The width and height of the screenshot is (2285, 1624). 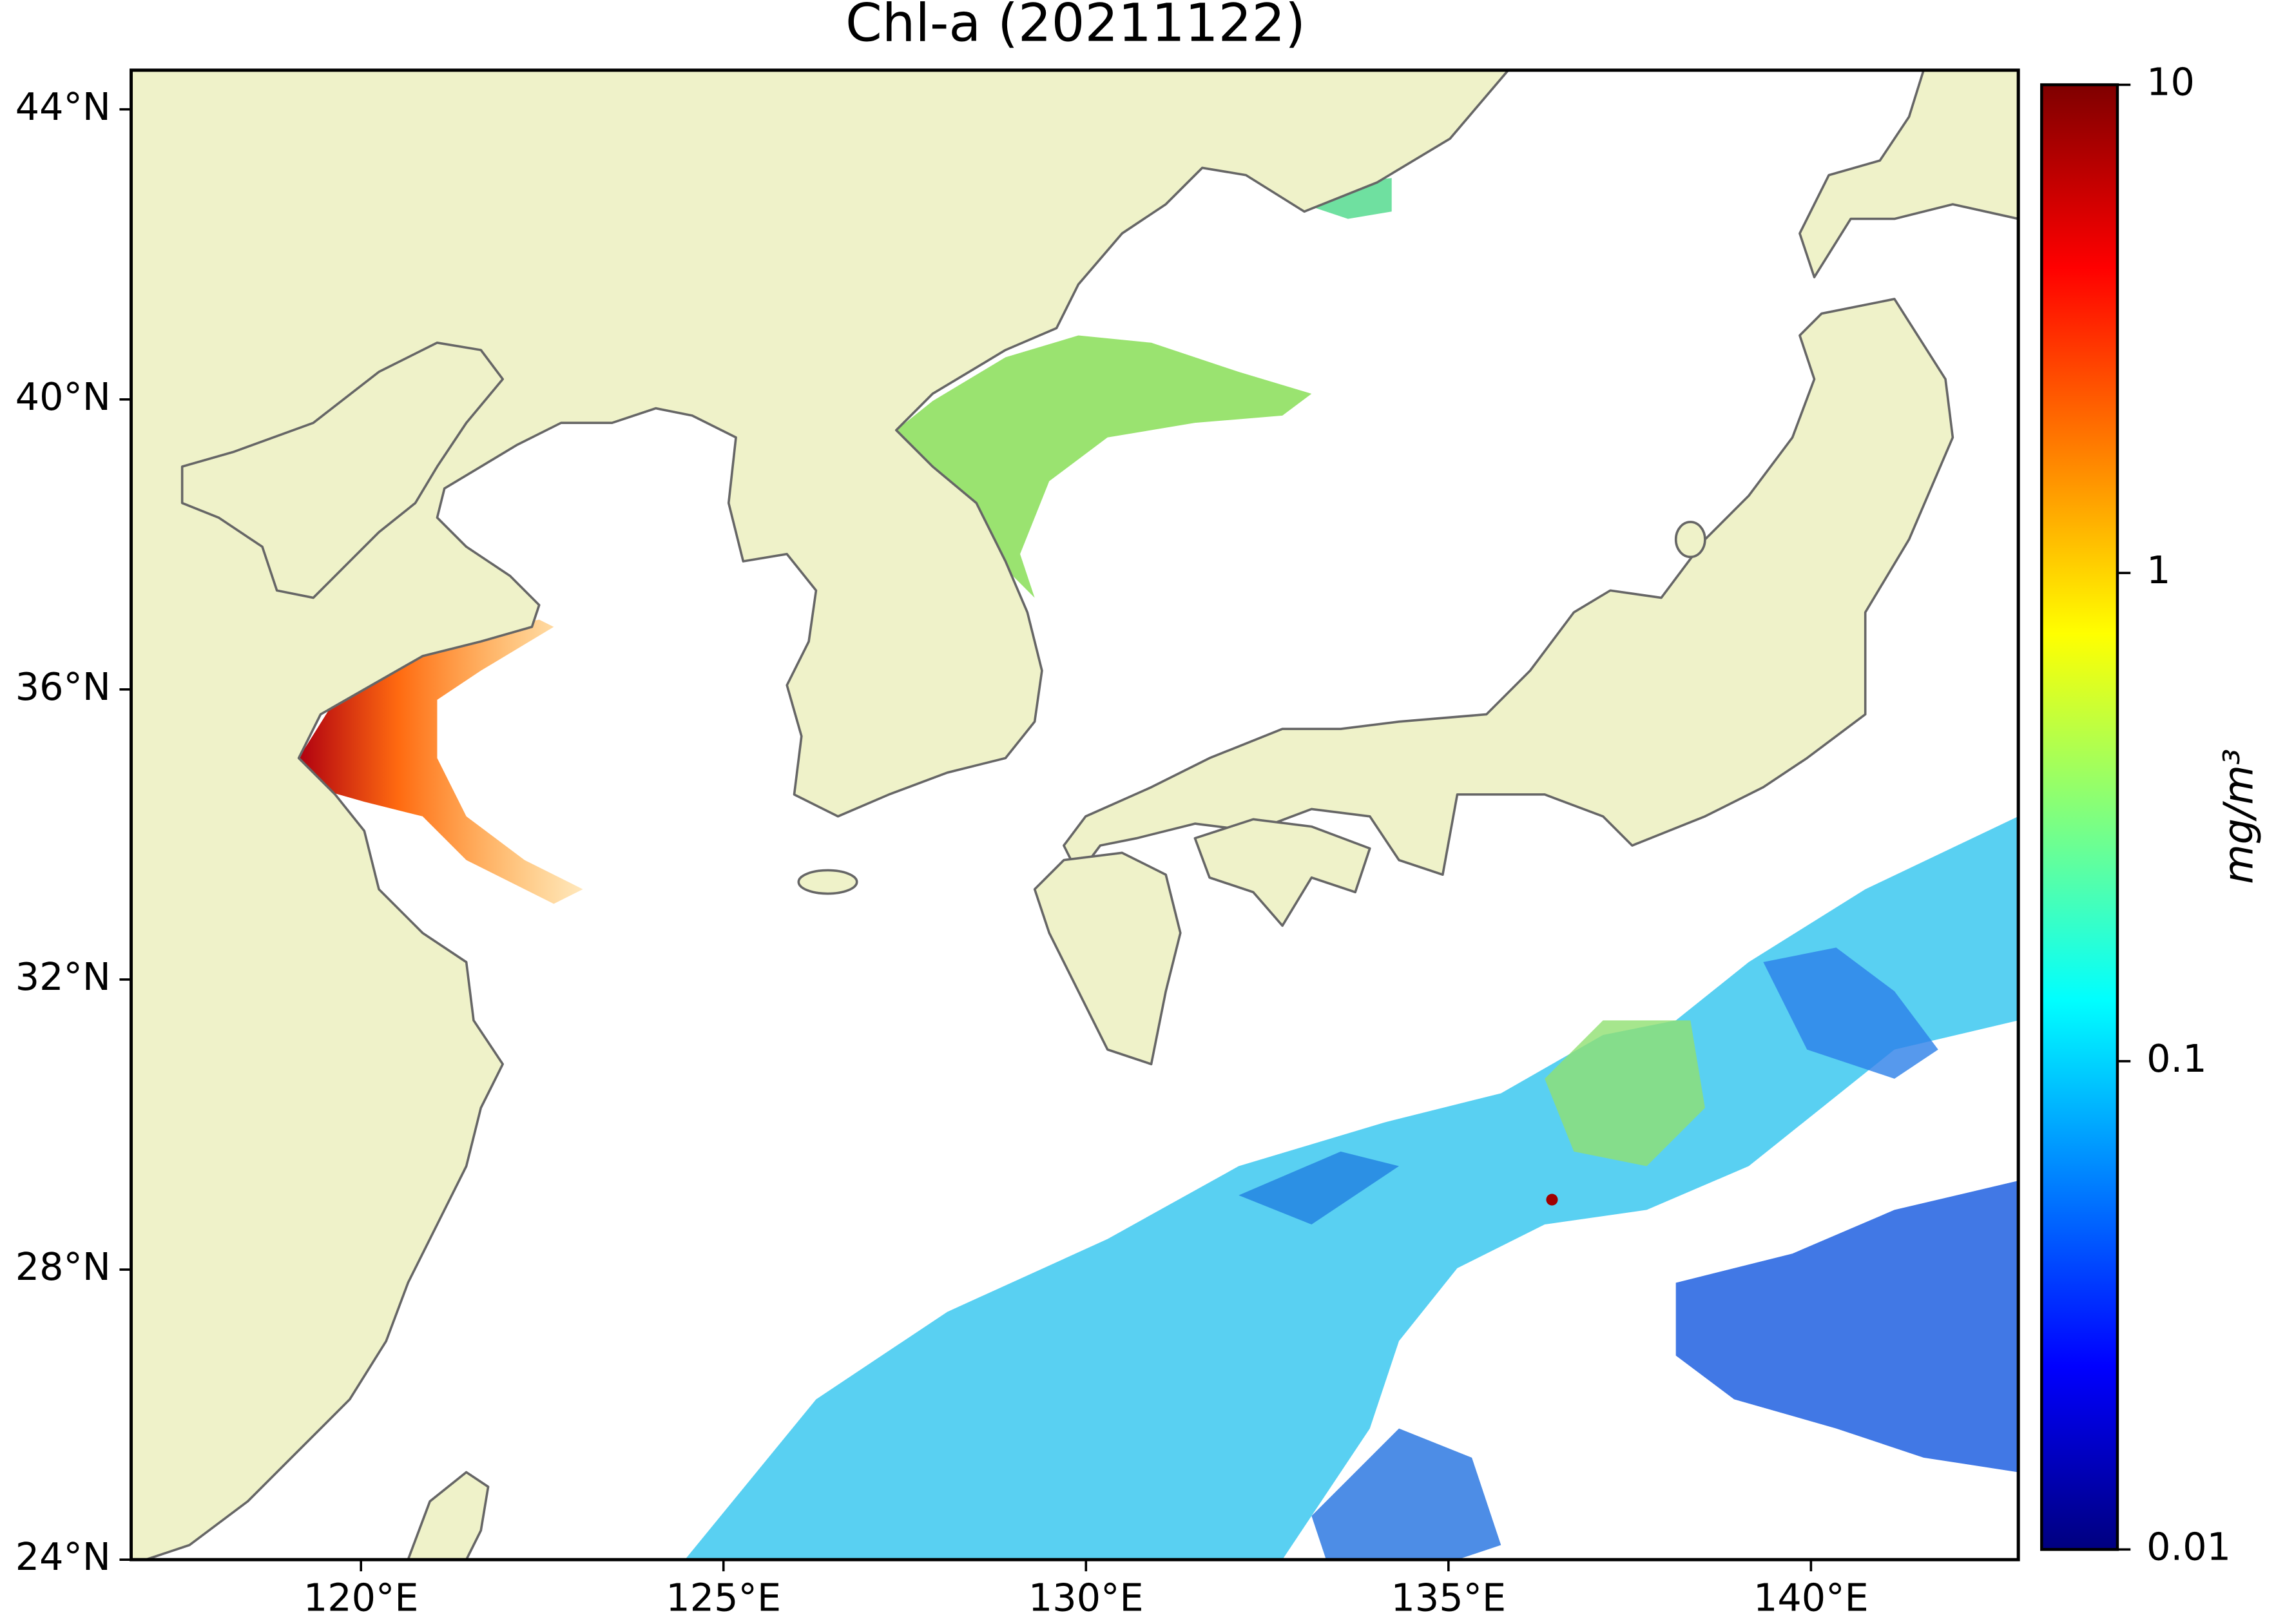 What do you see at coordinates (63, 107) in the screenshot?
I see `y-tick-label: 44°N` at bounding box center [63, 107].